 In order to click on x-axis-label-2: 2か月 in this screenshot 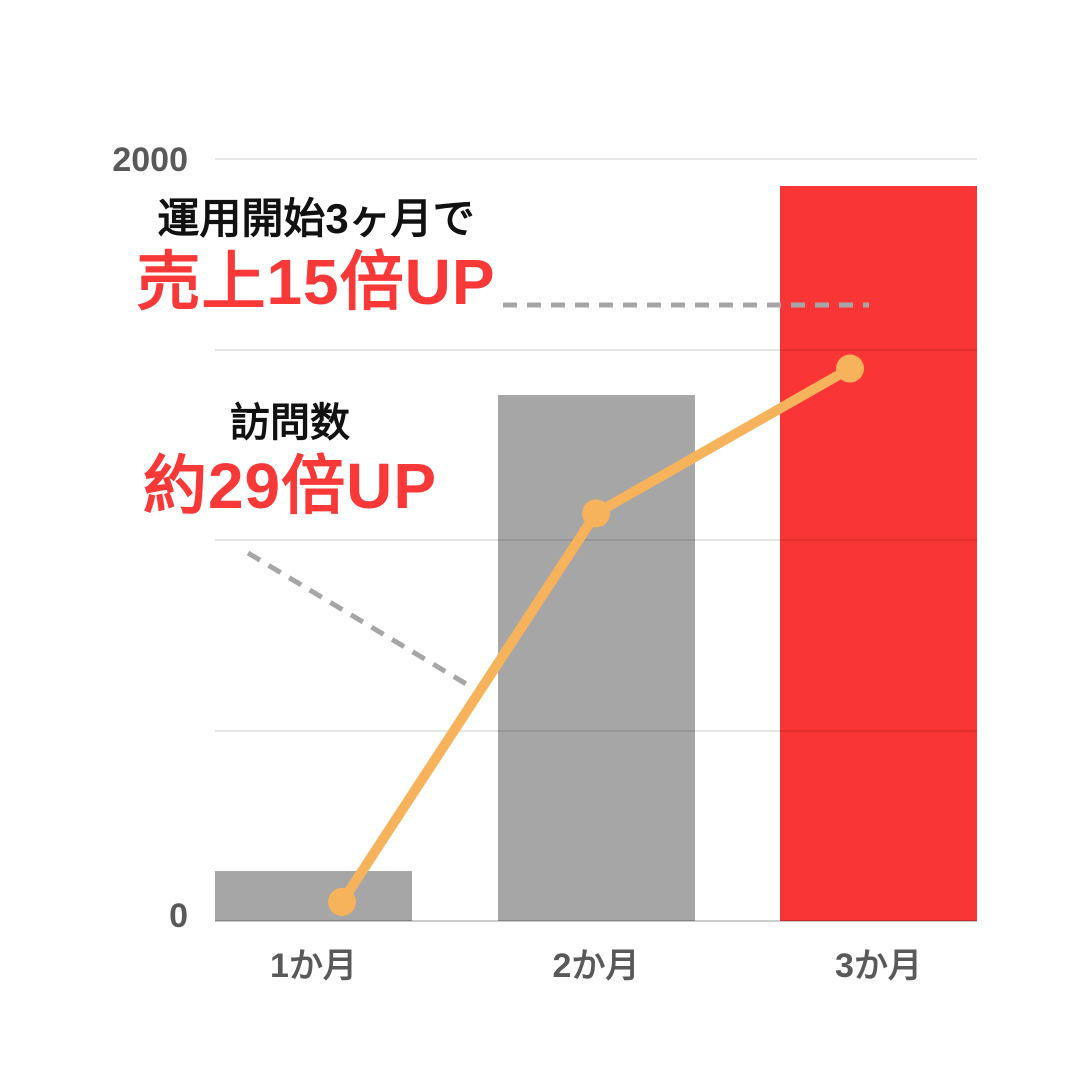, I will do `click(596, 966)`.